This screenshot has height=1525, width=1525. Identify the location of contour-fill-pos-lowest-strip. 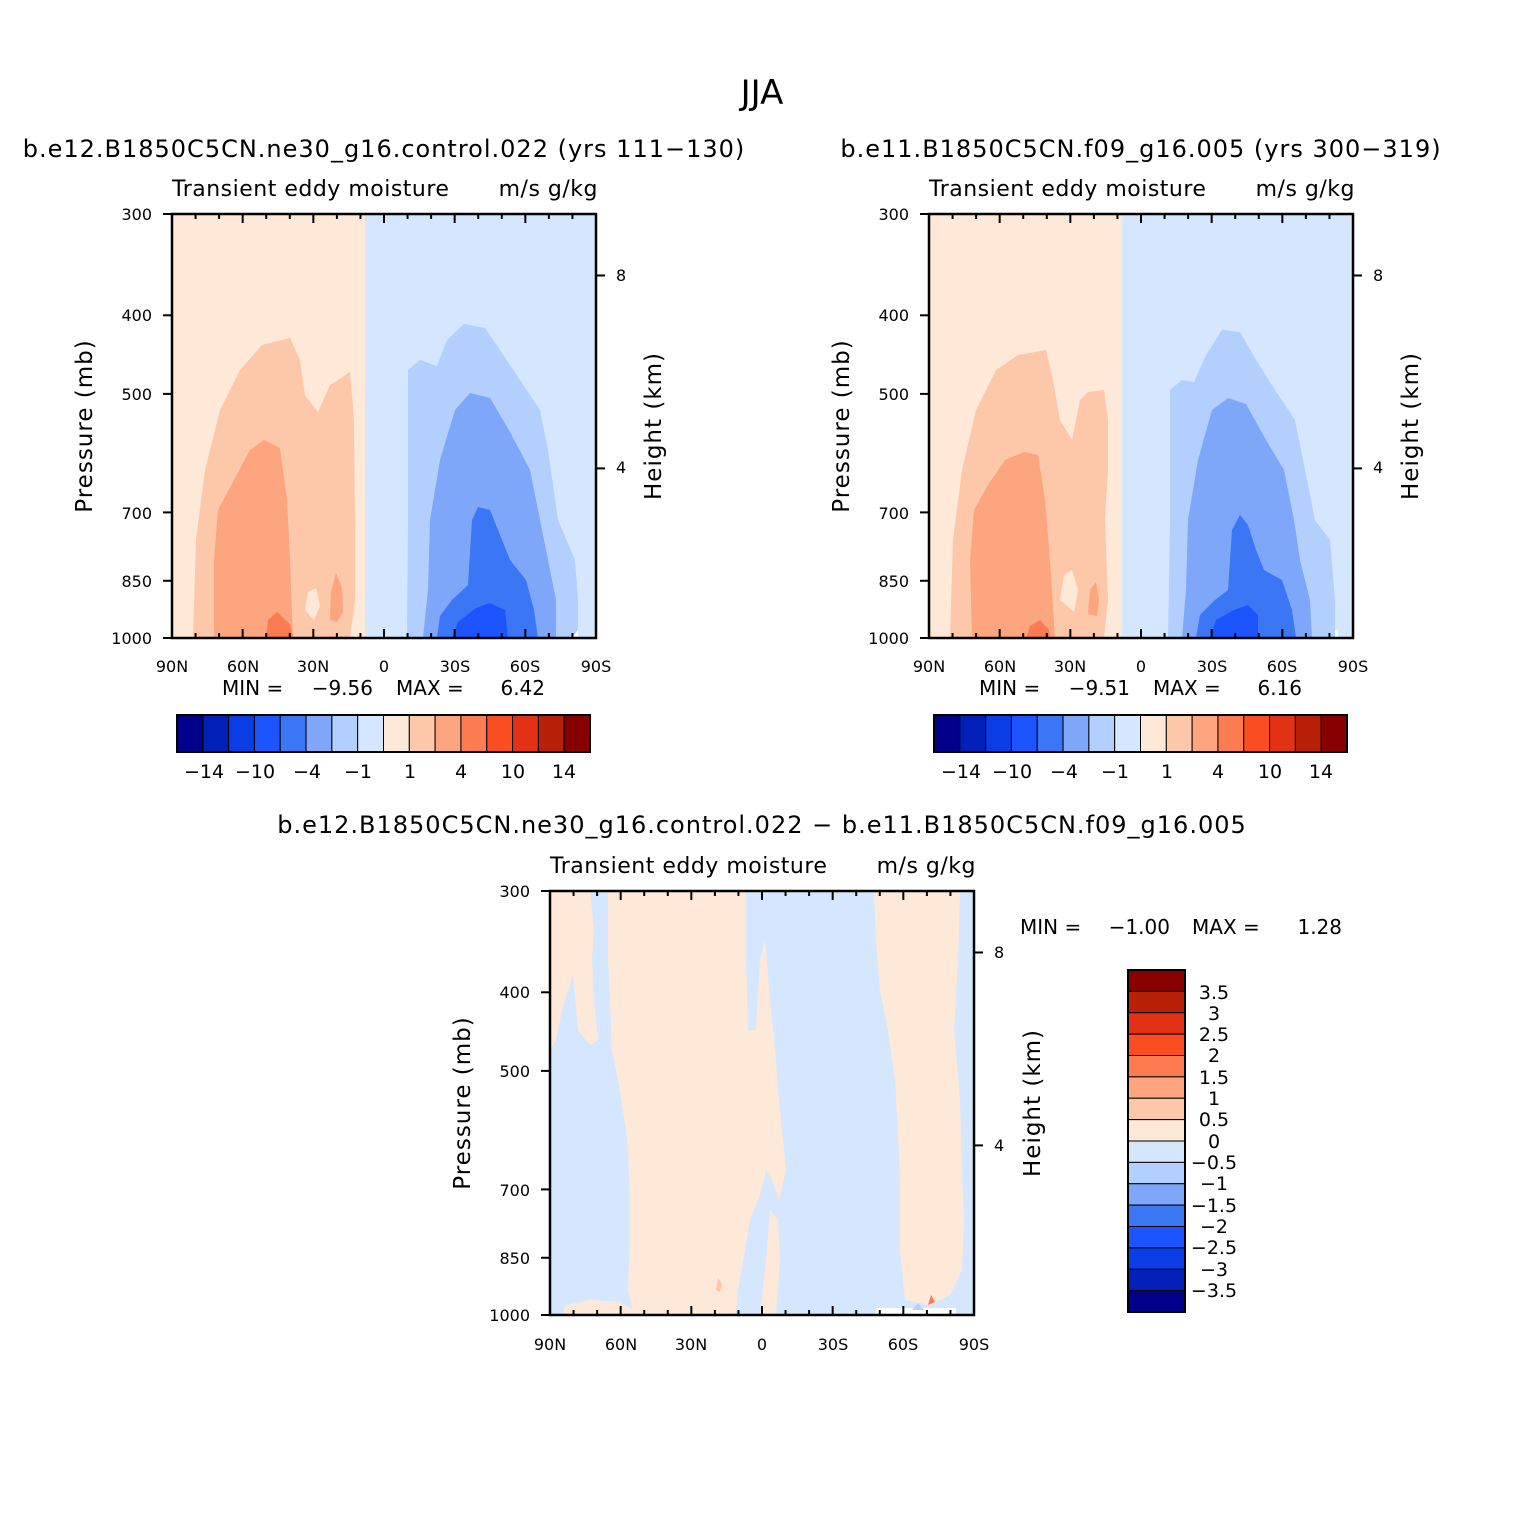
(770, 1262).